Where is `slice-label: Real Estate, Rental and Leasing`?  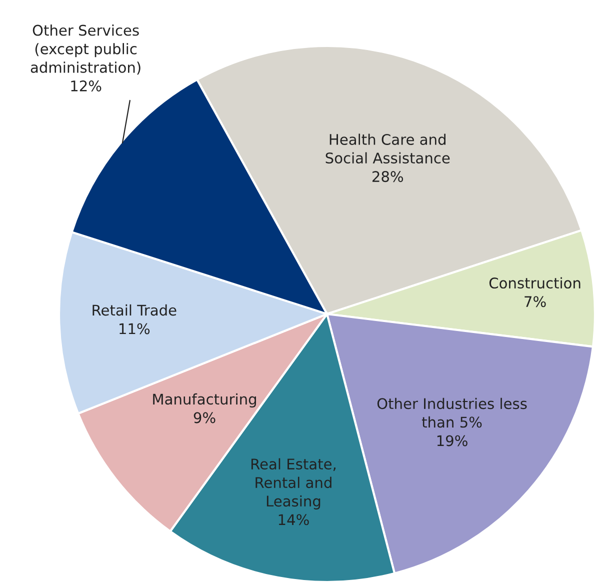 slice-label: Real Estate, Rental and Leasing is located at coordinates (293, 484).